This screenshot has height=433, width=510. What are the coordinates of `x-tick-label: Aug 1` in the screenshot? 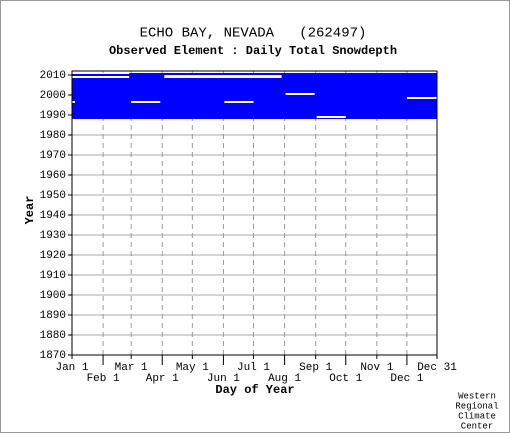 It's located at (284, 379).